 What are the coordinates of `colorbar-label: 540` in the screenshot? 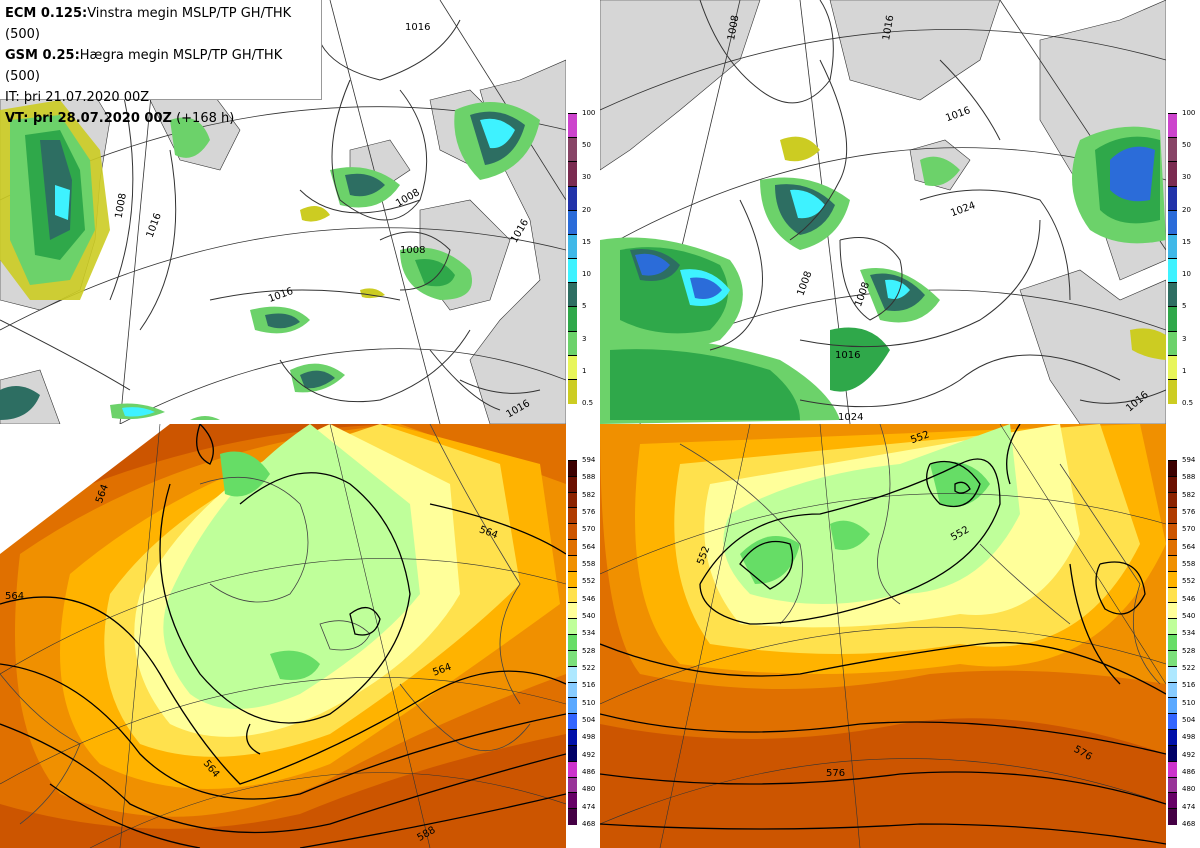 It's located at (1189, 616).